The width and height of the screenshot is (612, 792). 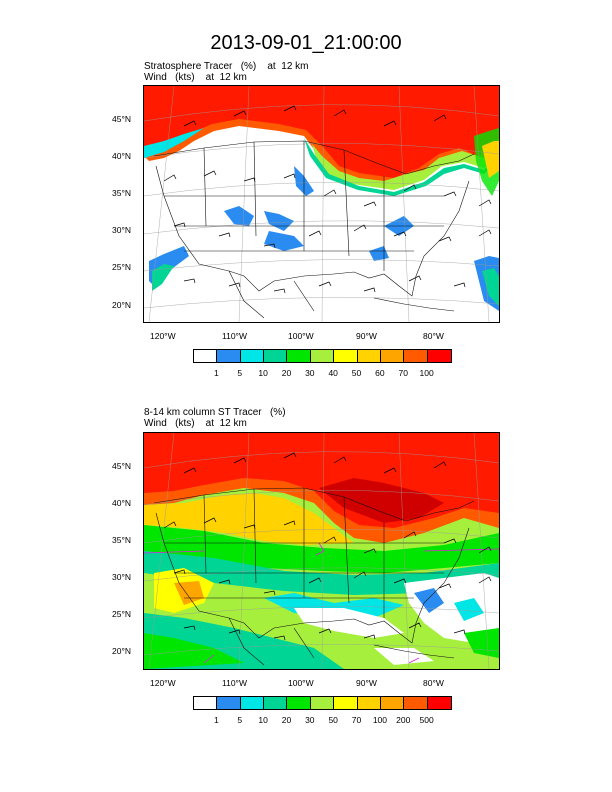 I want to click on panel2-caption-line1: 8-14 km column ST Tracer (%), so click(x=215, y=412).